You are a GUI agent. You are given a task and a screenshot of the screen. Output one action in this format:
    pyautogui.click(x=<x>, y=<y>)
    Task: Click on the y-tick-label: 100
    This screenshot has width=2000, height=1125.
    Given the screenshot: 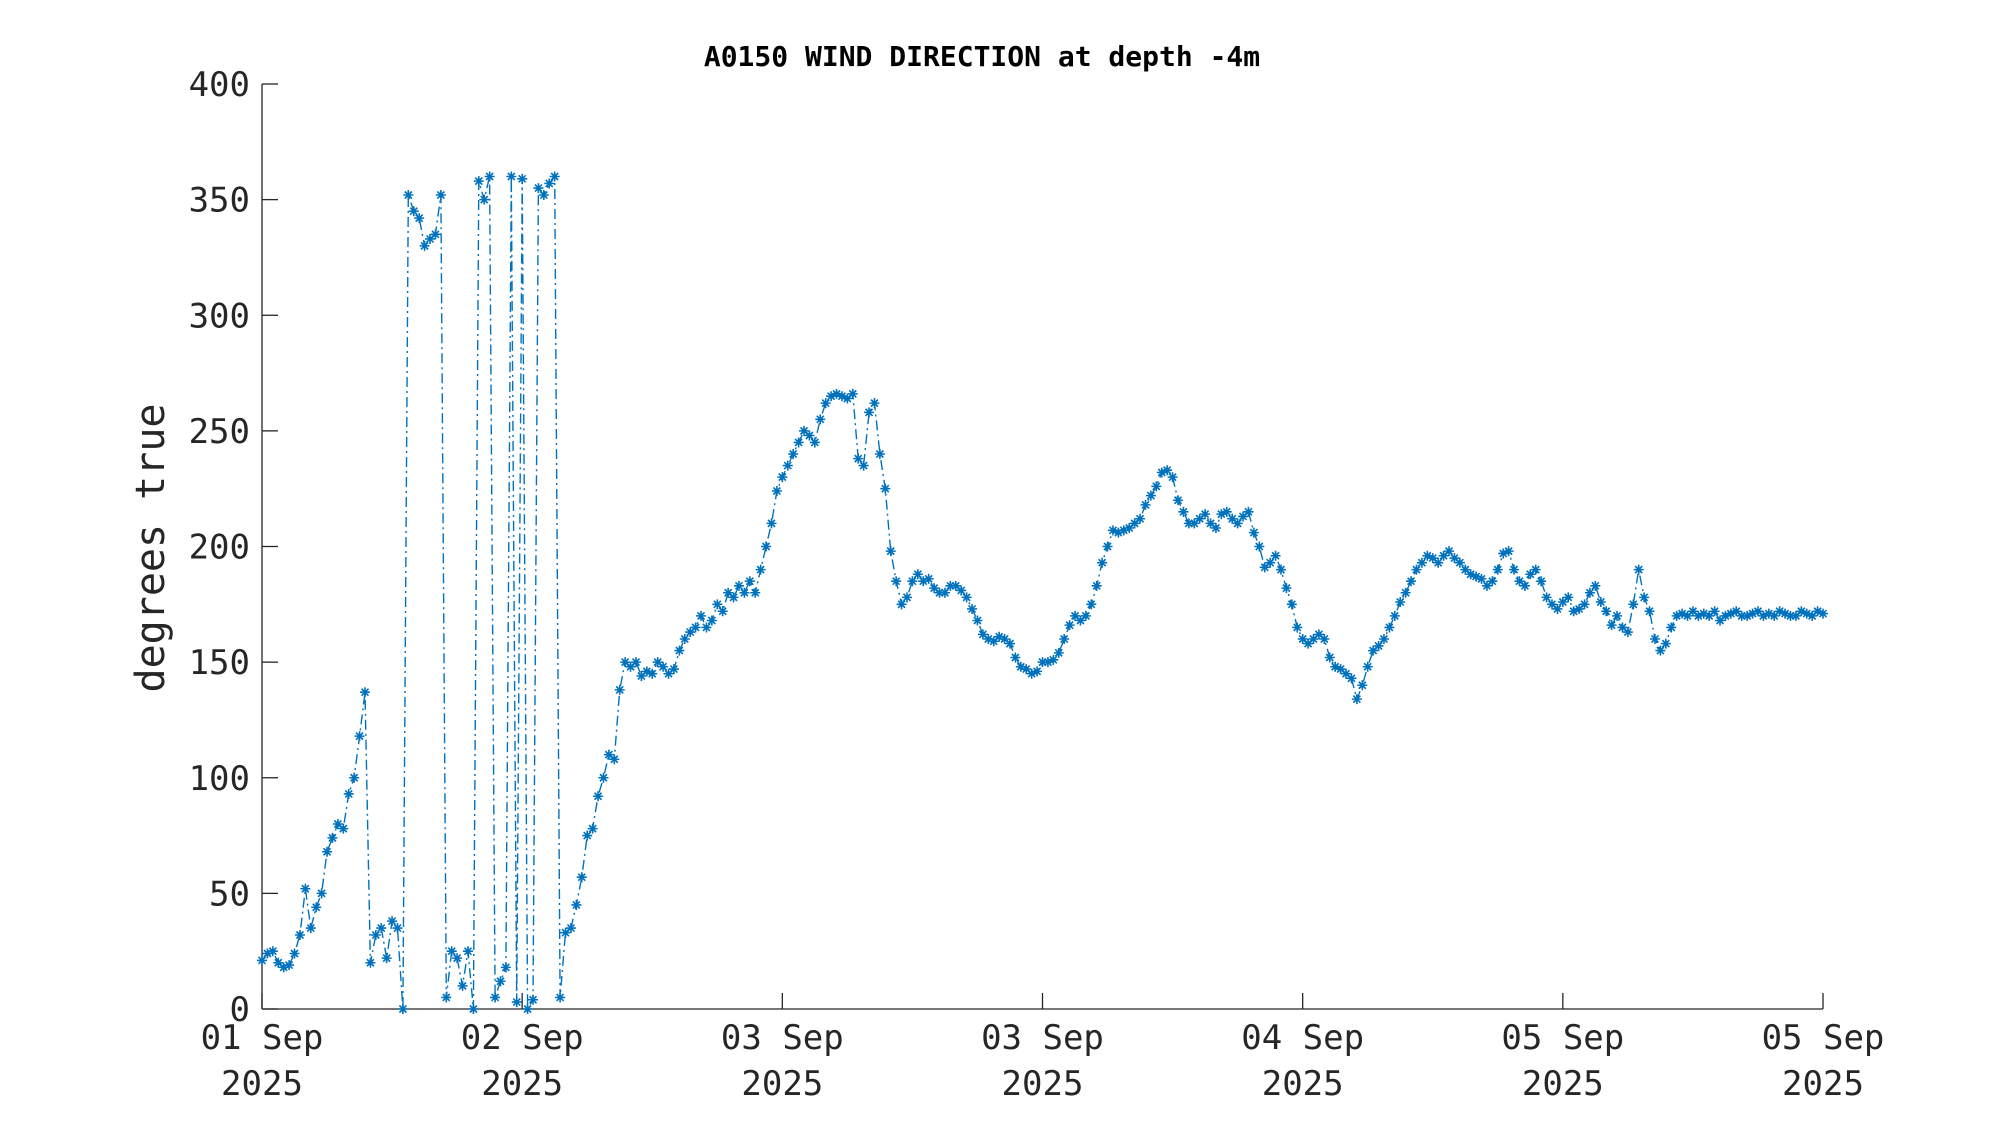 What is the action you would take?
    pyautogui.click(x=219, y=779)
    